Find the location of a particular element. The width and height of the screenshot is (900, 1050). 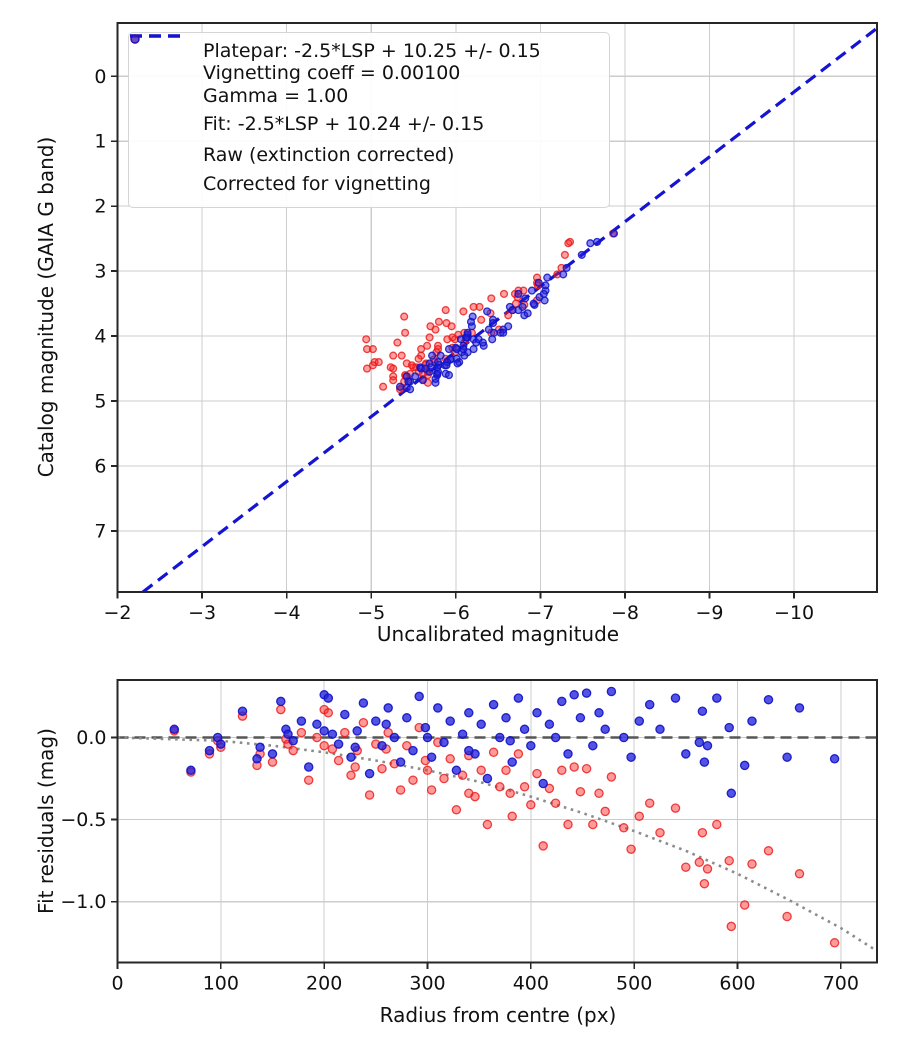

svg-text: 700 is located at coordinates (841, 984).